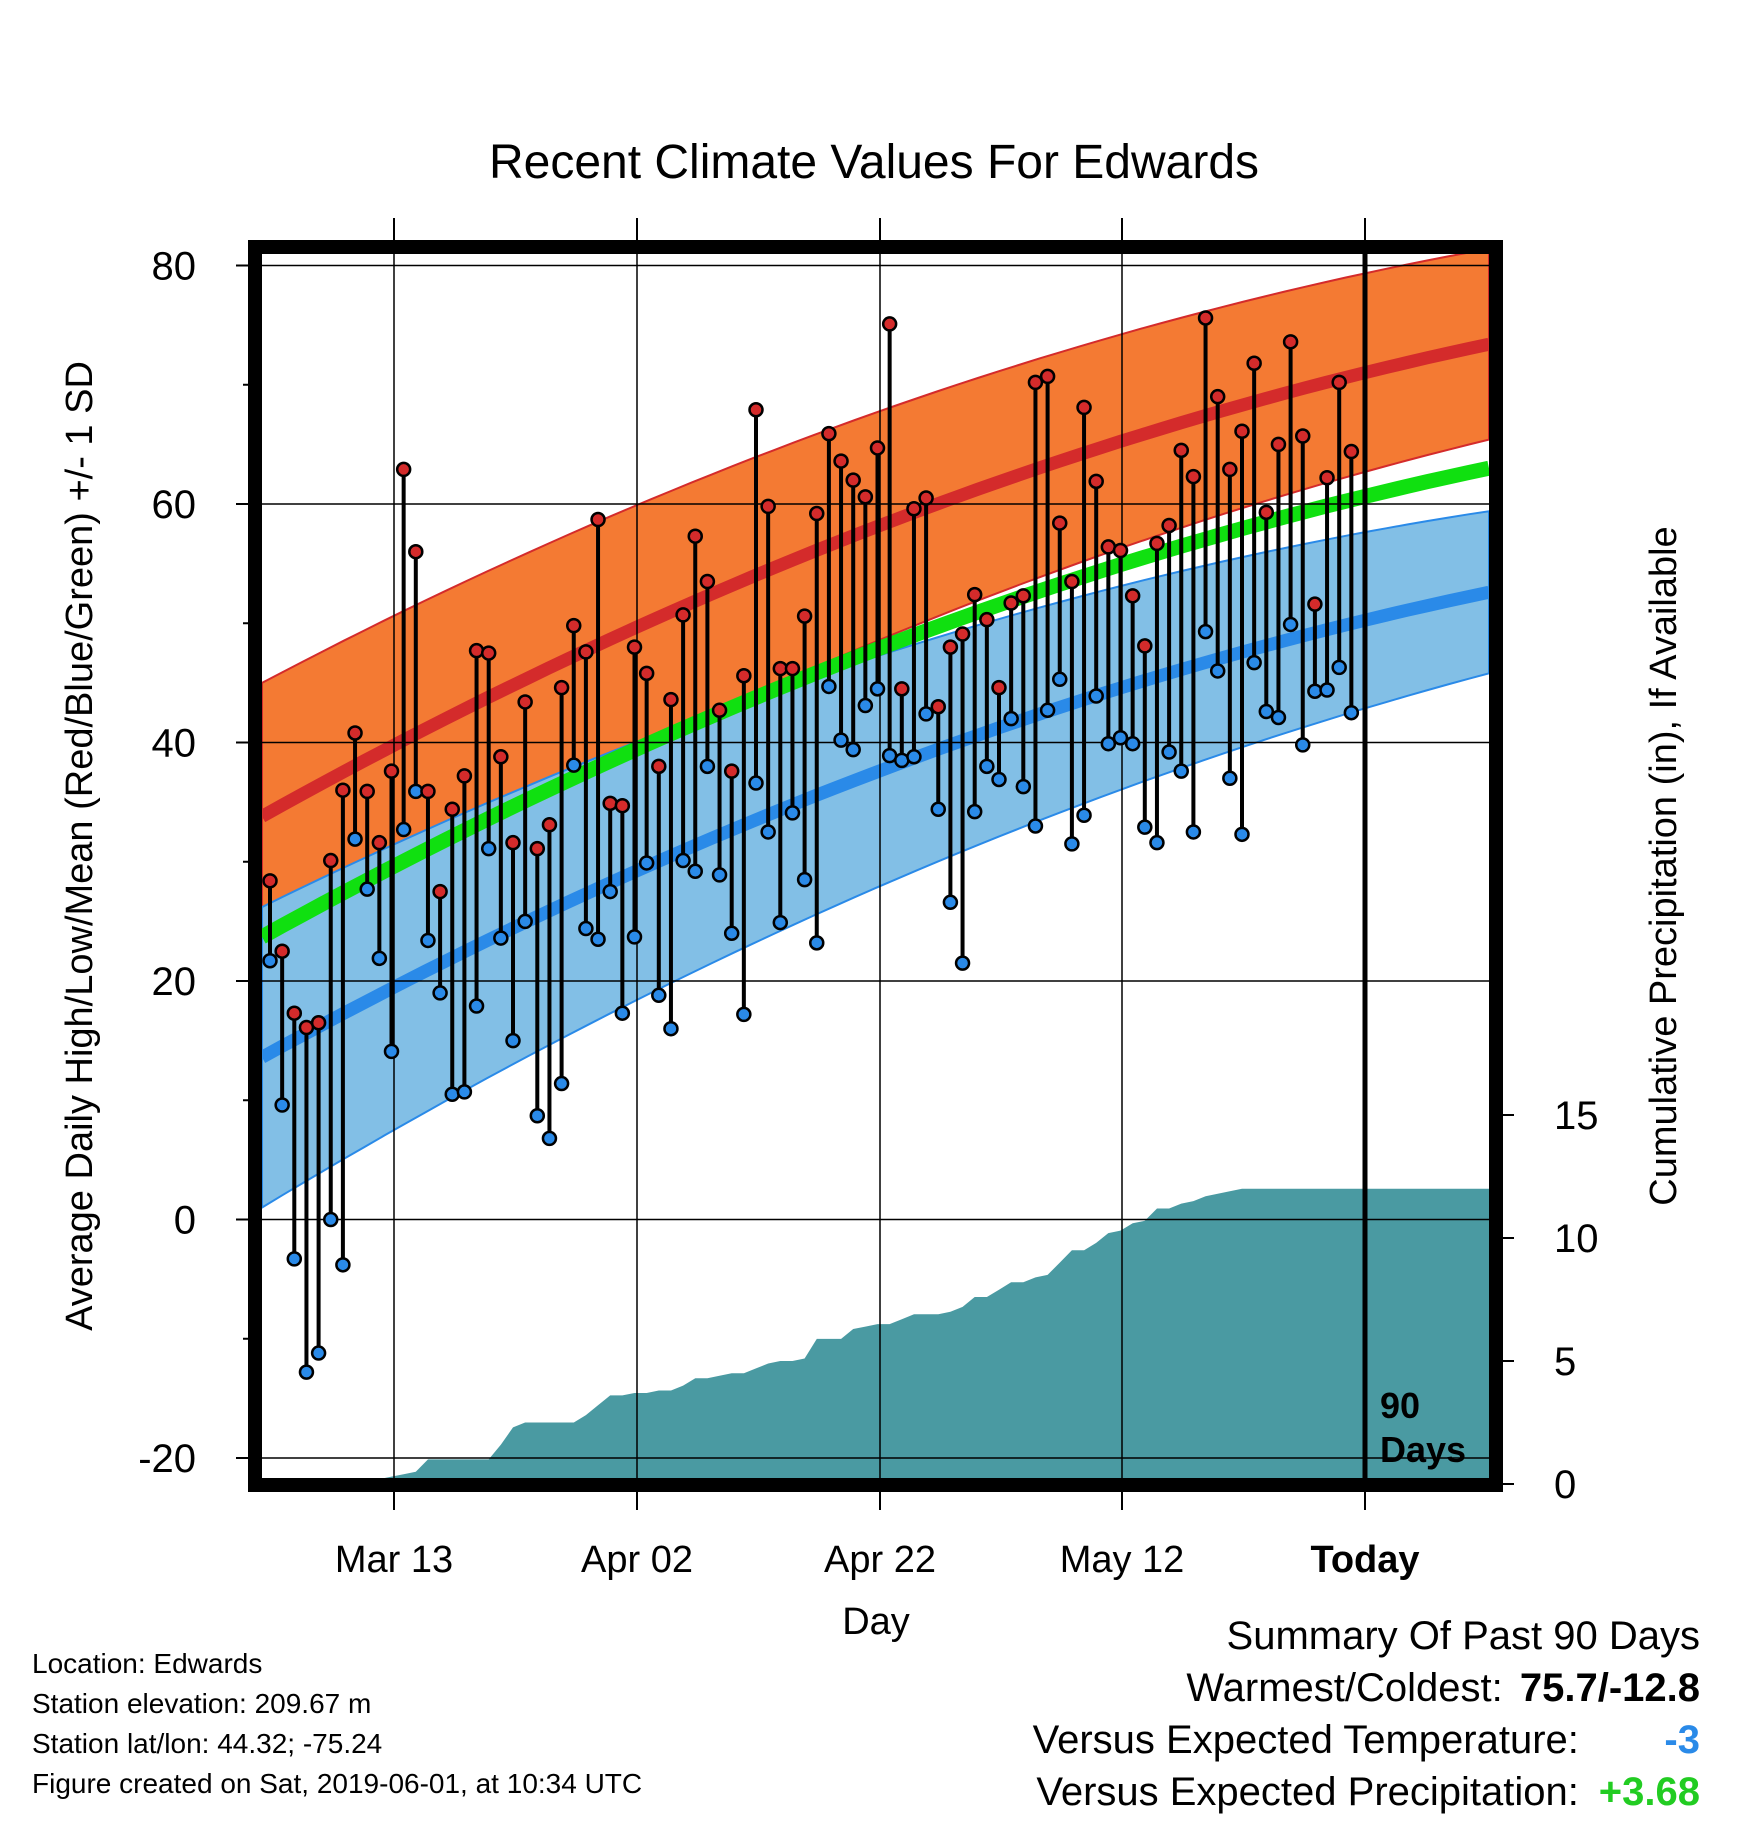 The image size is (1748, 1828). Describe the element at coordinates (874, 162) in the screenshot. I see `chart-title: Recent Climate Values For Edwards` at that location.